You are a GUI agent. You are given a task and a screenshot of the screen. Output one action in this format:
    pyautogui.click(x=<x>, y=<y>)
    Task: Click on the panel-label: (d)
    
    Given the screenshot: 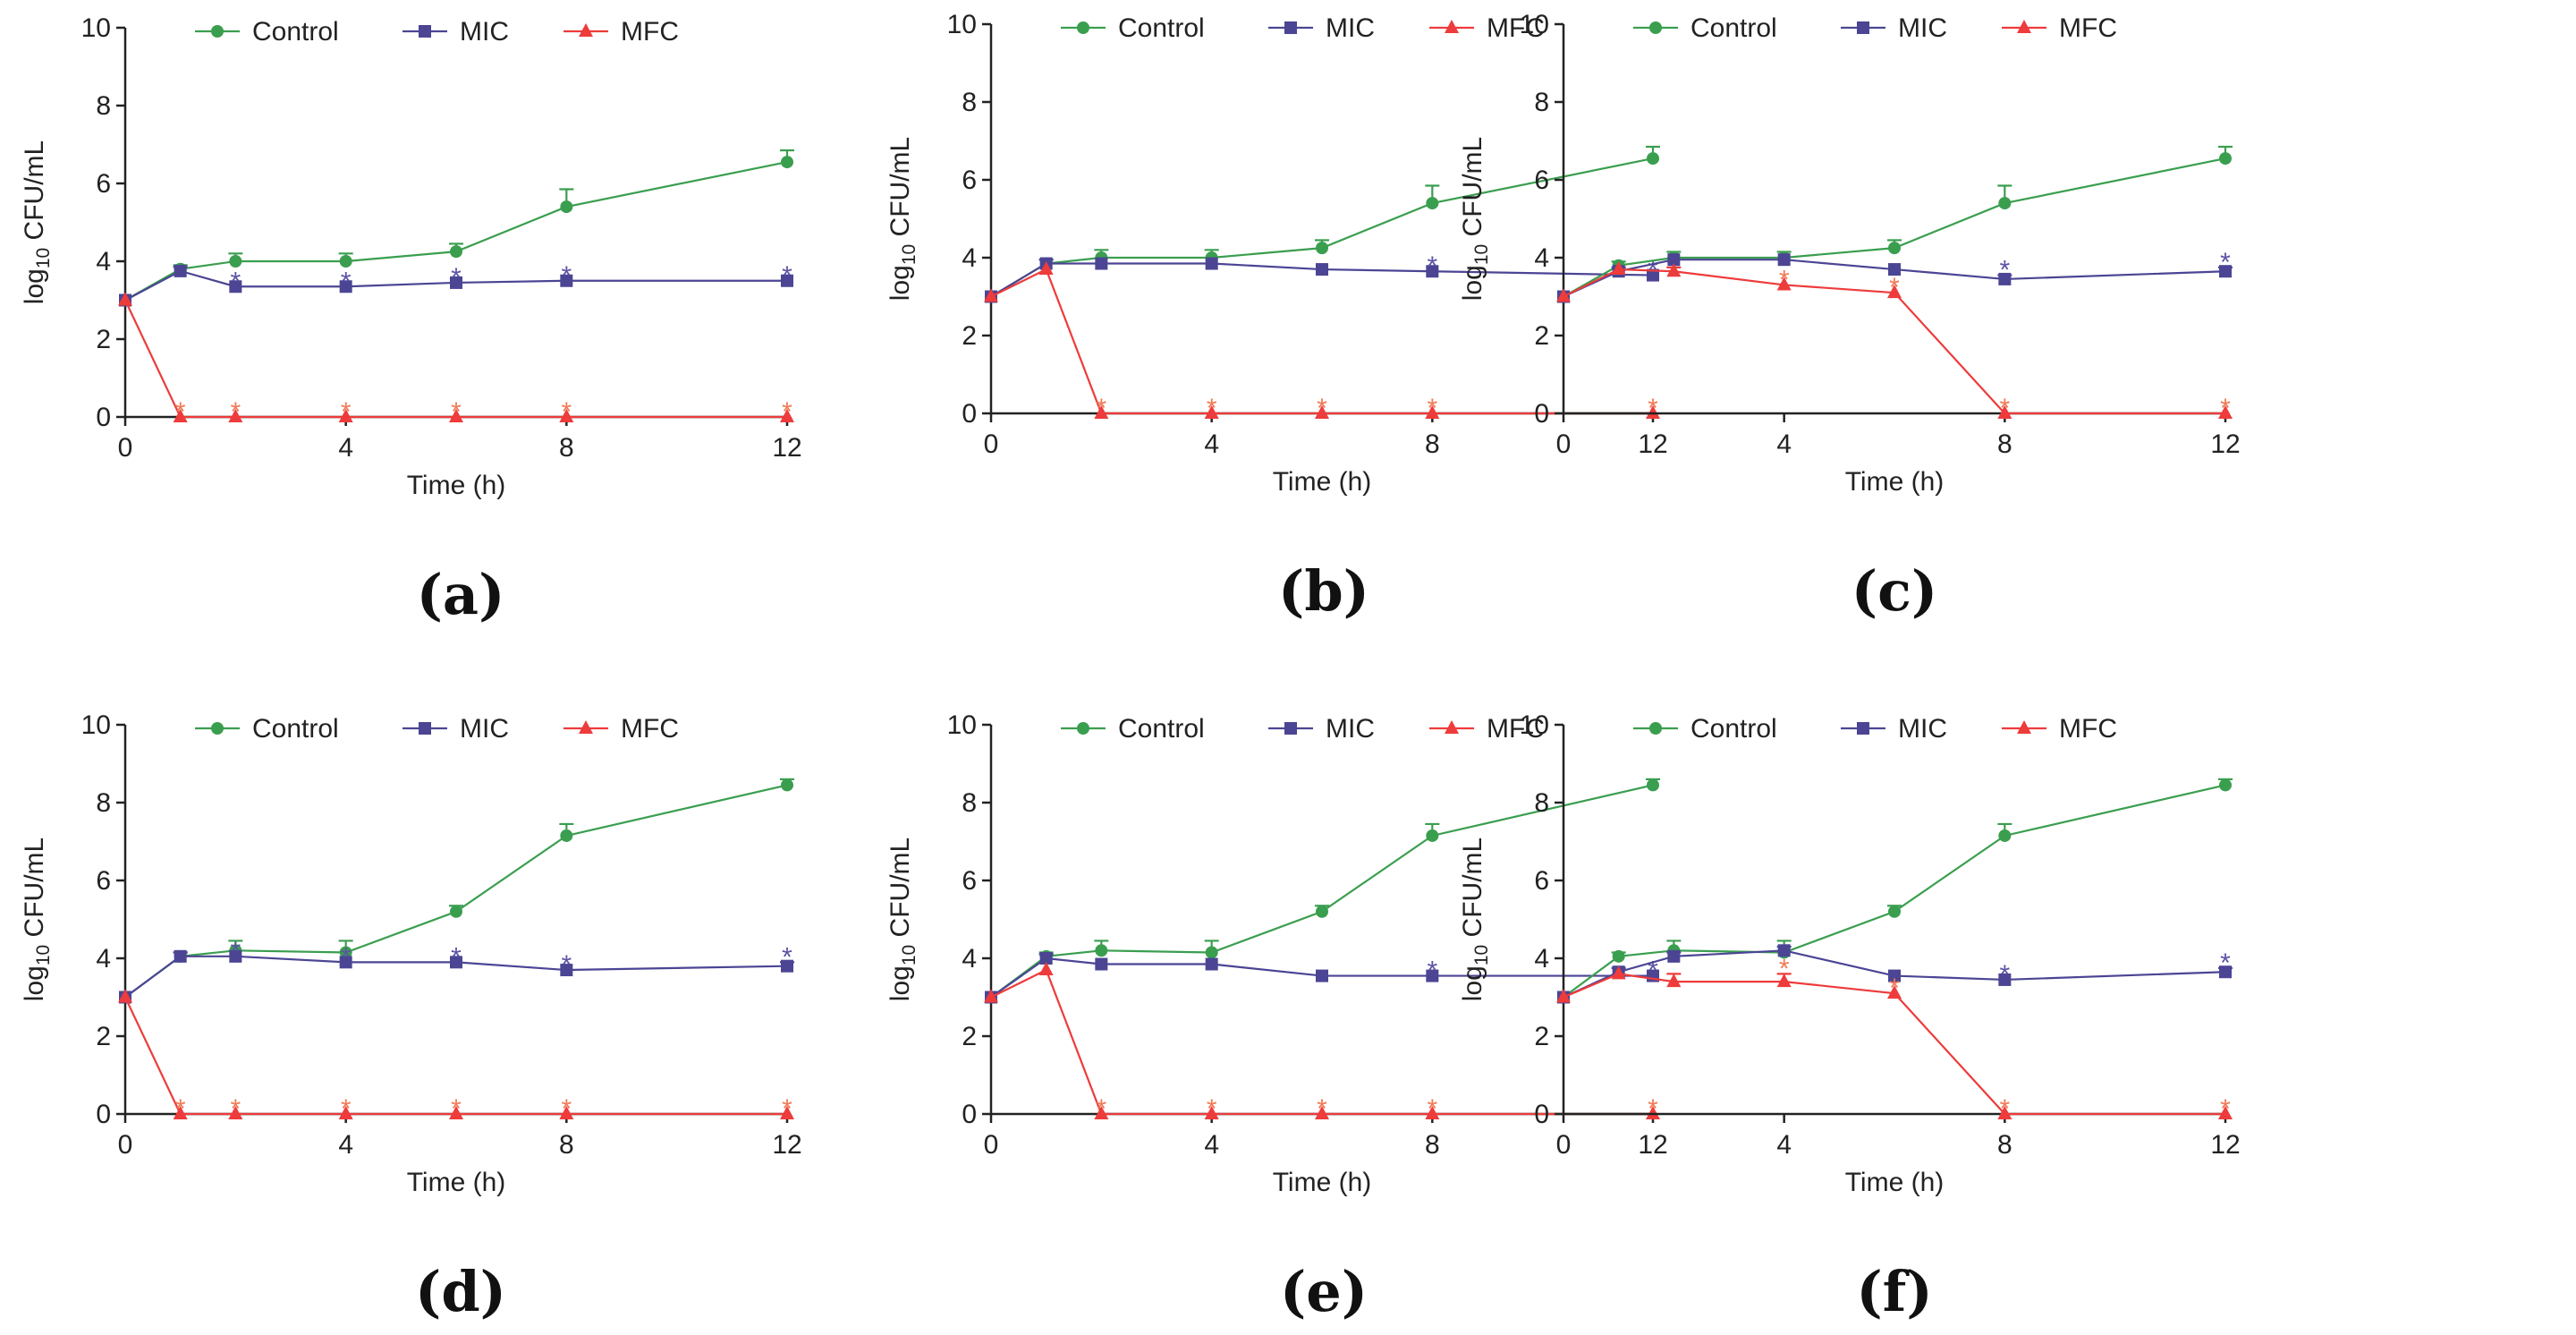 What is the action you would take?
    pyautogui.click(x=460, y=1291)
    